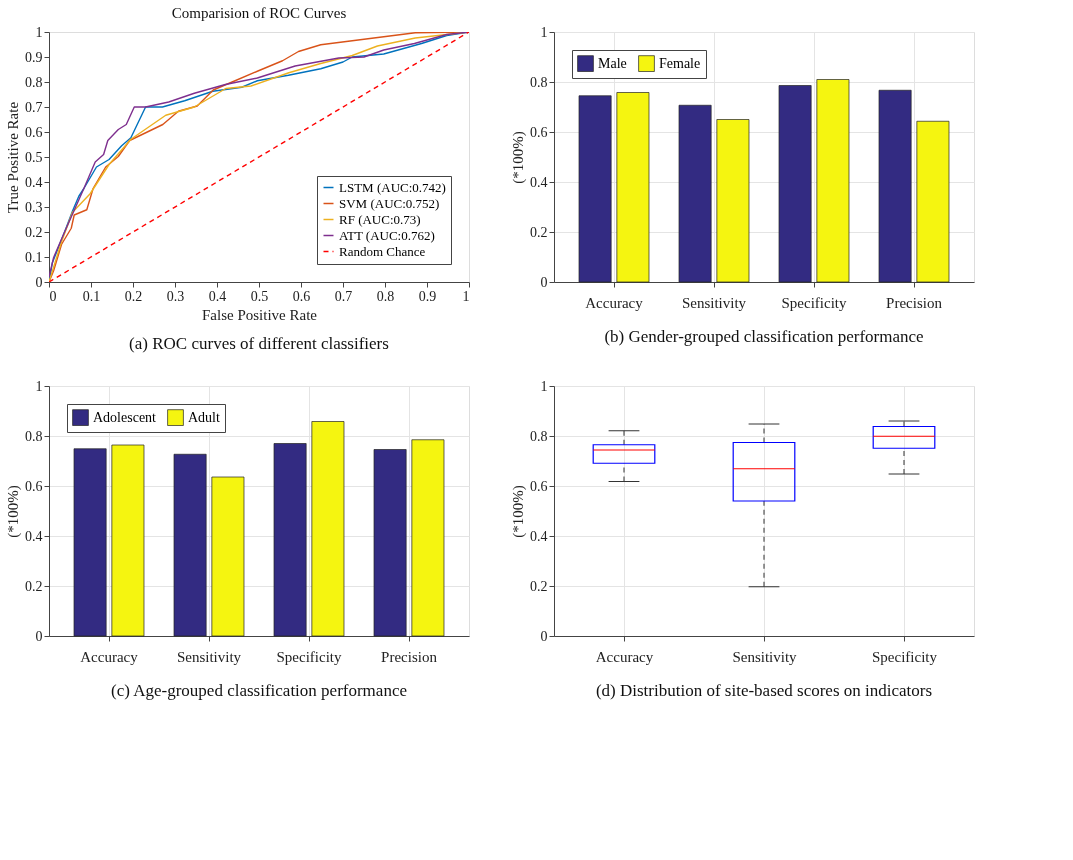 This screenshot has width=1073, height=860. I want to click on x-tick-label: 0.9, so click(427, 296).